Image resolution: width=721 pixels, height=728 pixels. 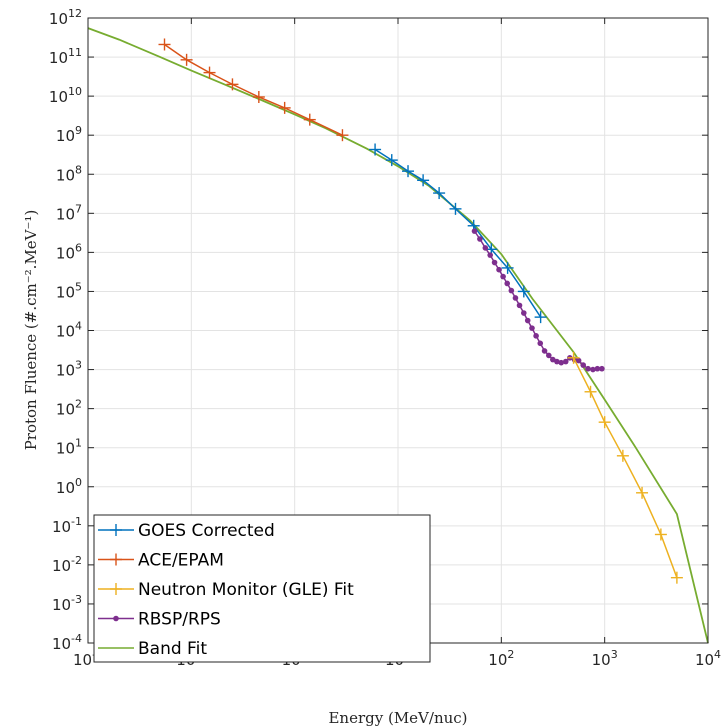 What do you see at coordinates (67, 525) in the screenshot?
I see `y-tick-label: 10⁻¹` at bounding box center [67, 525].